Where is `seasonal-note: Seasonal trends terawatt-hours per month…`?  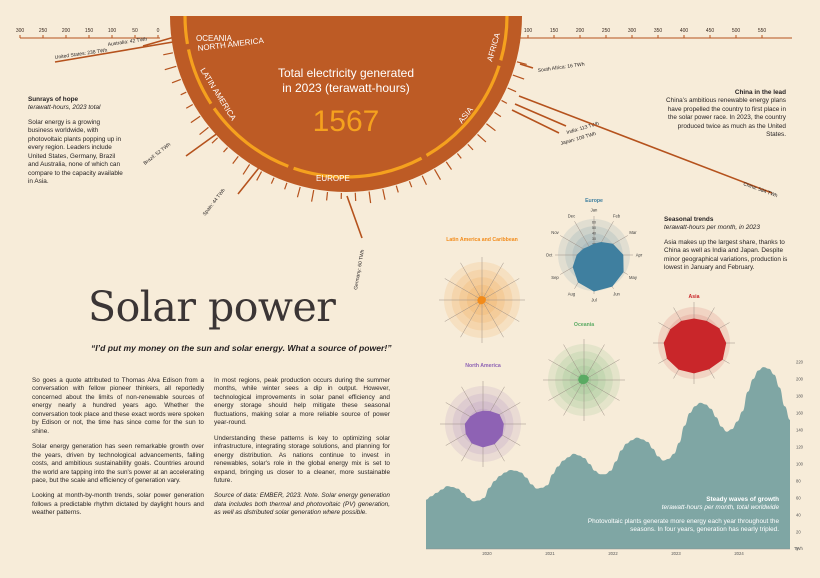 seasonal-note: Seasonal trends terawatt-hours per month… is located at coordinates (728, 244).